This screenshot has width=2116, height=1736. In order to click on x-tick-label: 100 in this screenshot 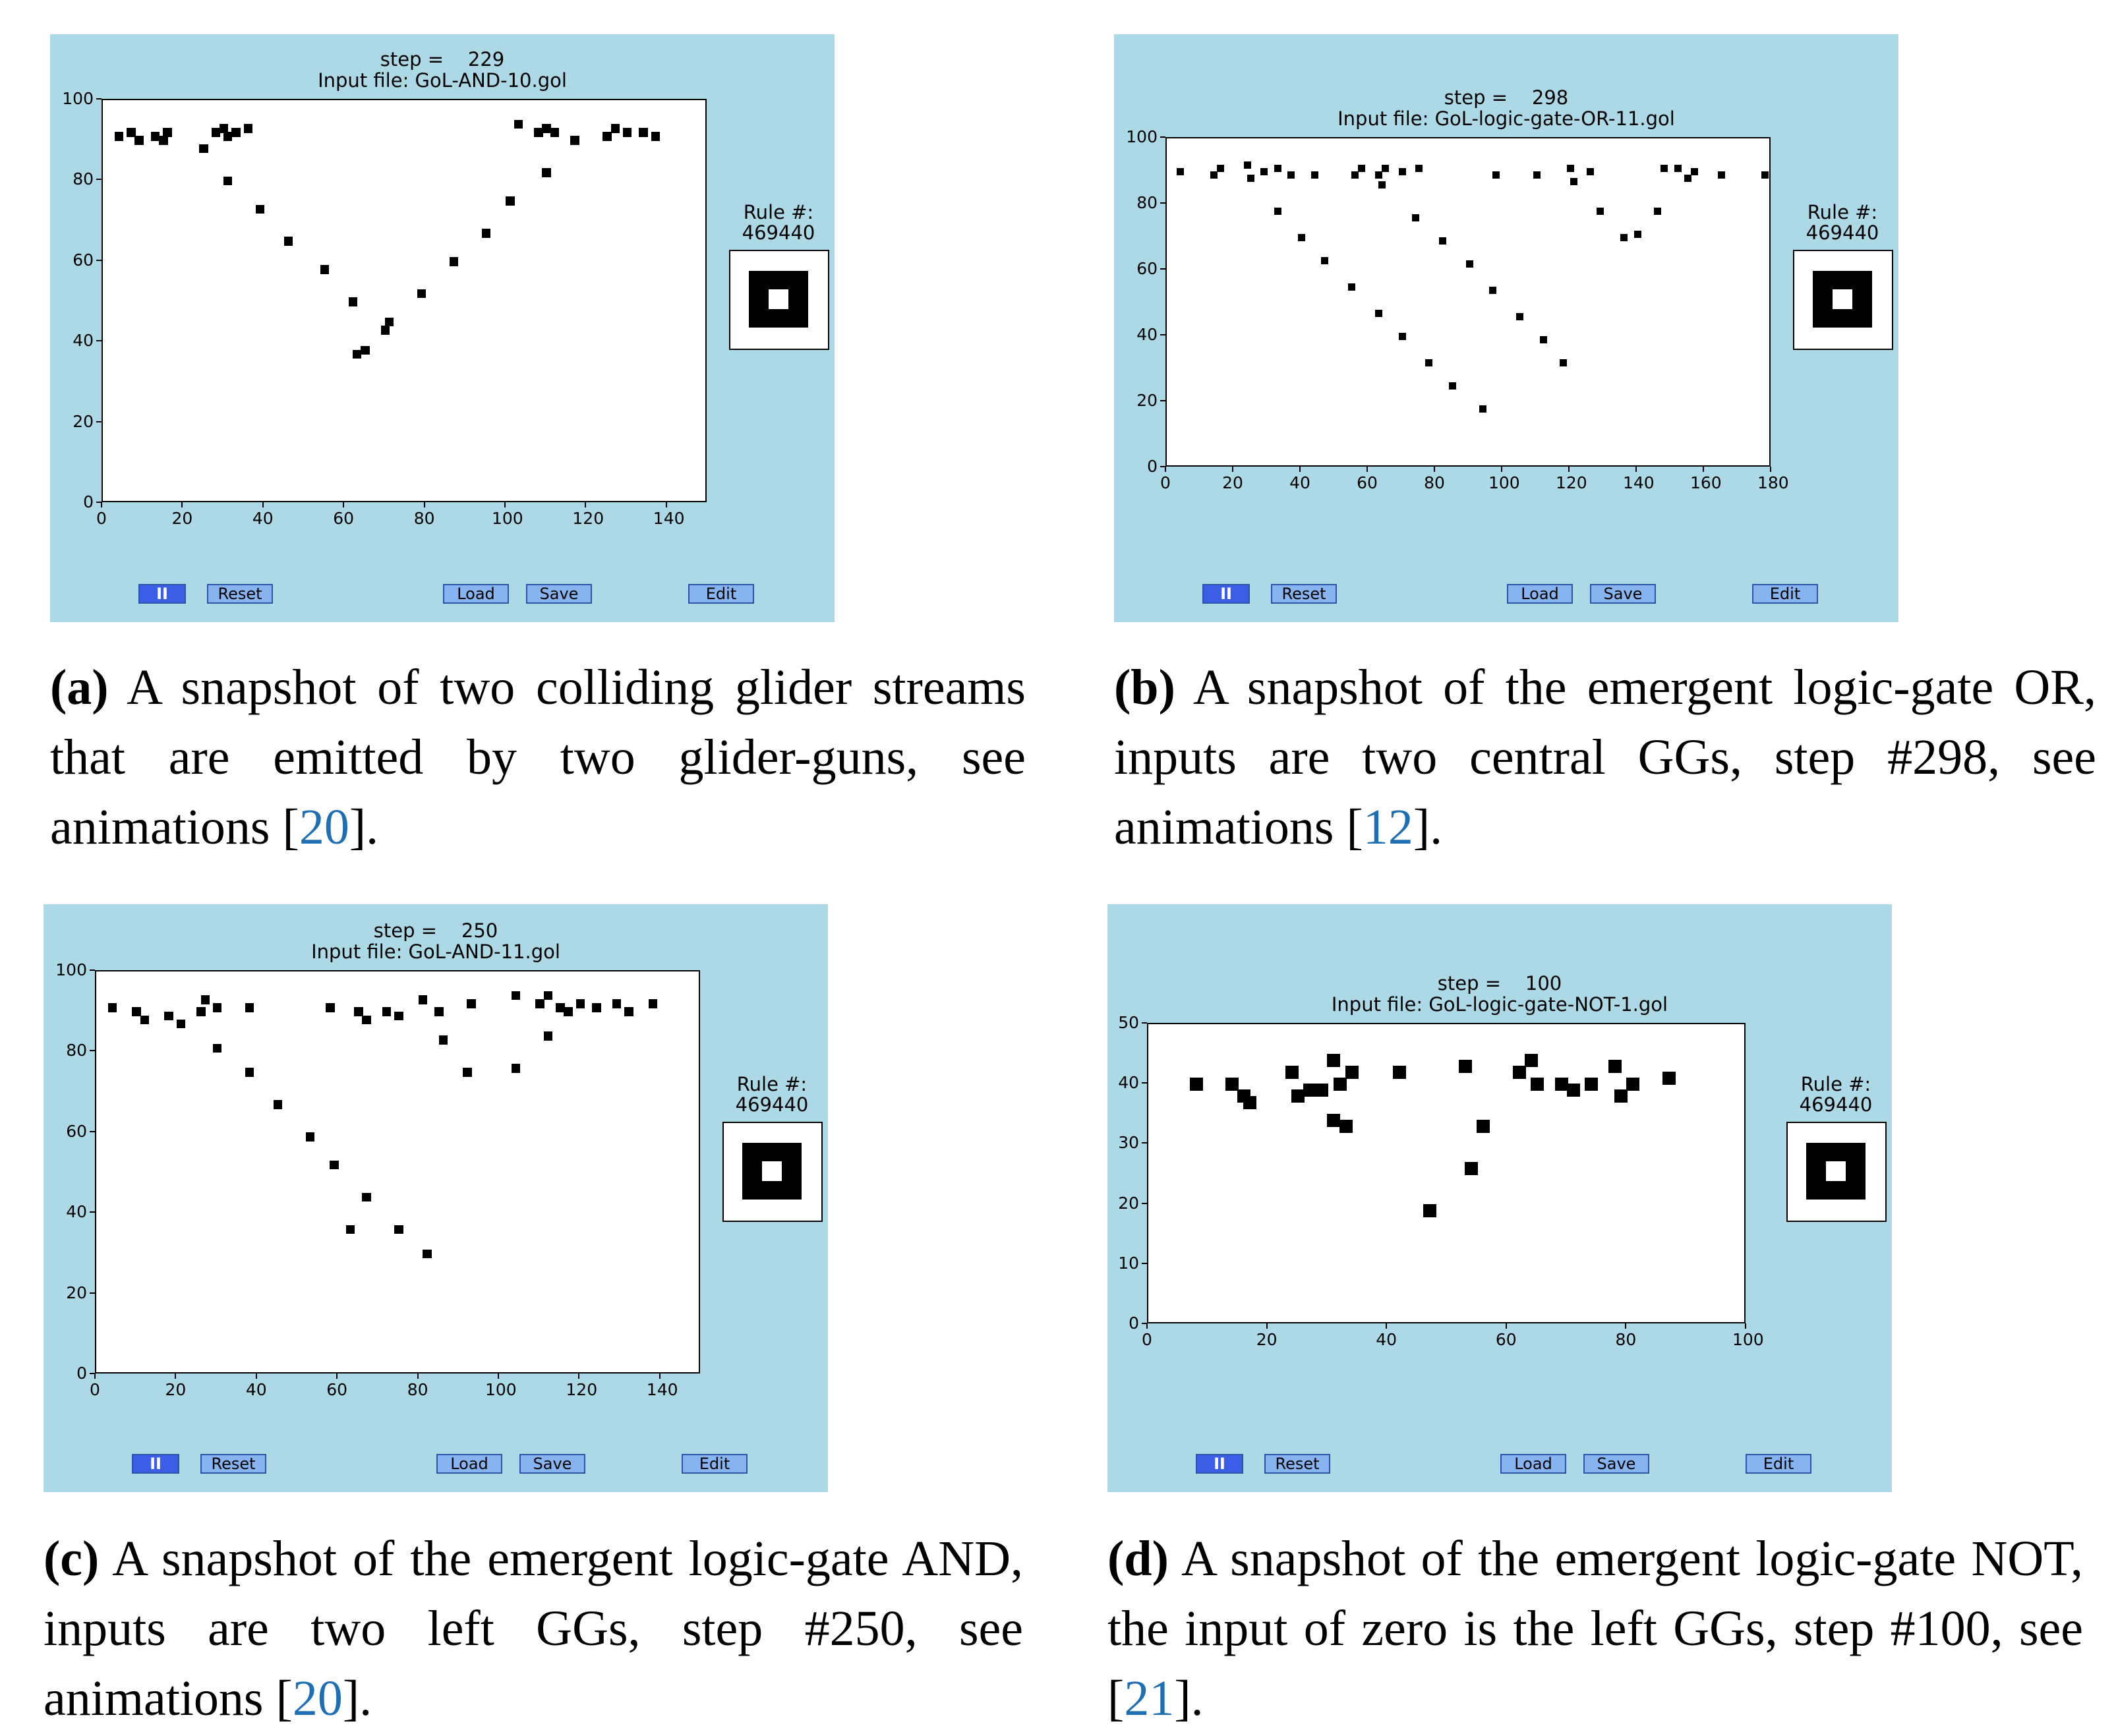, I will do `click(1748, 1339)`.